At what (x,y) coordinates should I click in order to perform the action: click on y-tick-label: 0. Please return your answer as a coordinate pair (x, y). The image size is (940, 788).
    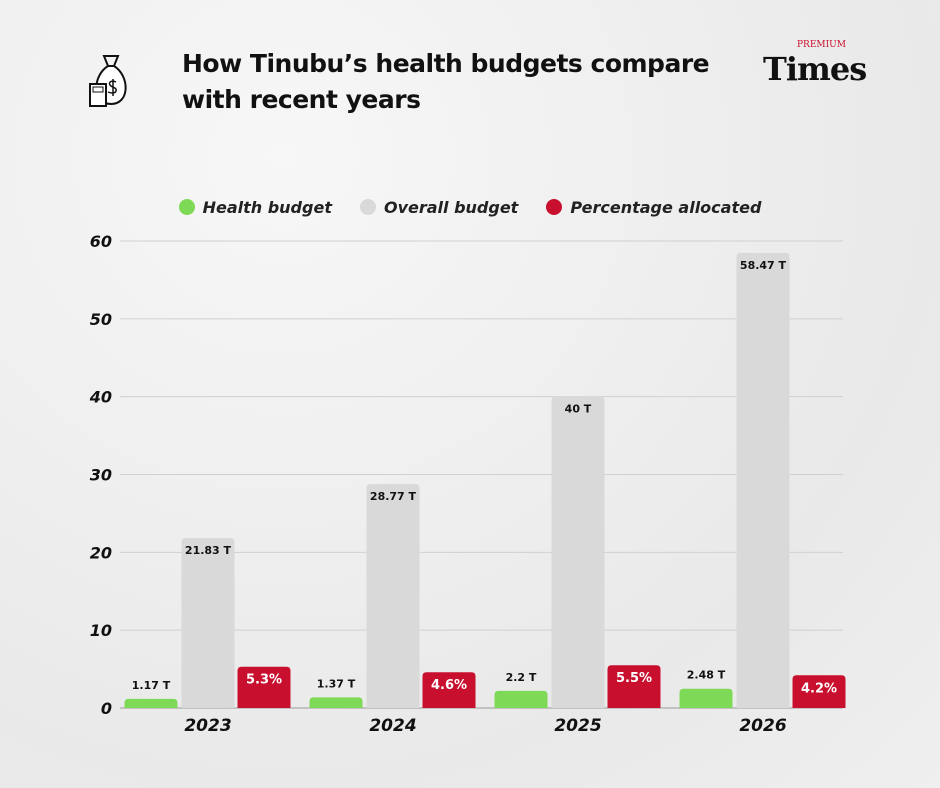
    Looking at the image, I should click on (106, 708).